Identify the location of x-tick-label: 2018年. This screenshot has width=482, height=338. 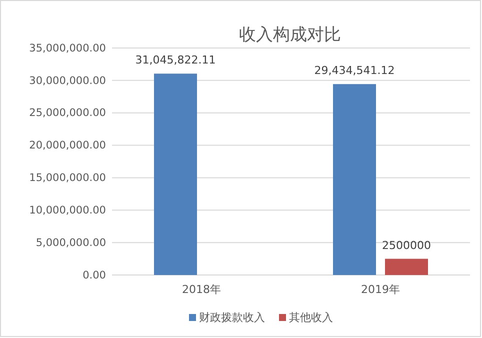
(201, 289).